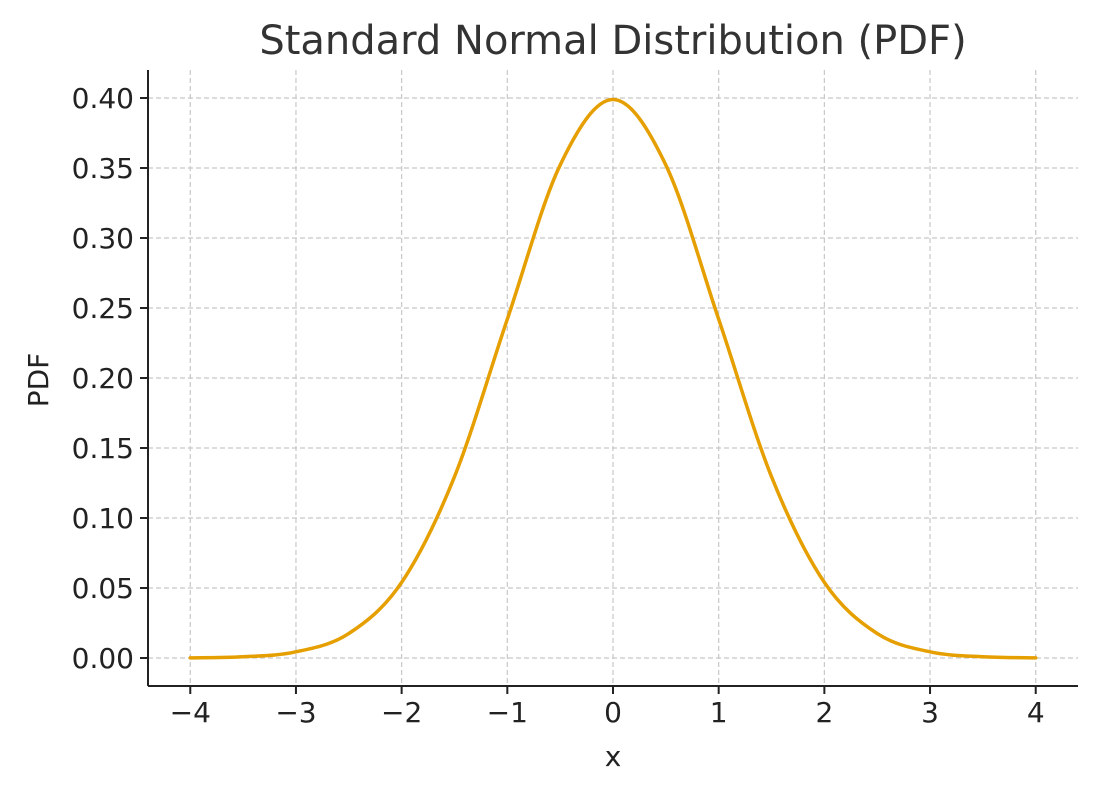 This screenshot has width=1098, height=793. What do you see at coordinates (103, 238) in the screenshot?
I see `y-tick-label: 0.30` at bounding box center [103, 238].